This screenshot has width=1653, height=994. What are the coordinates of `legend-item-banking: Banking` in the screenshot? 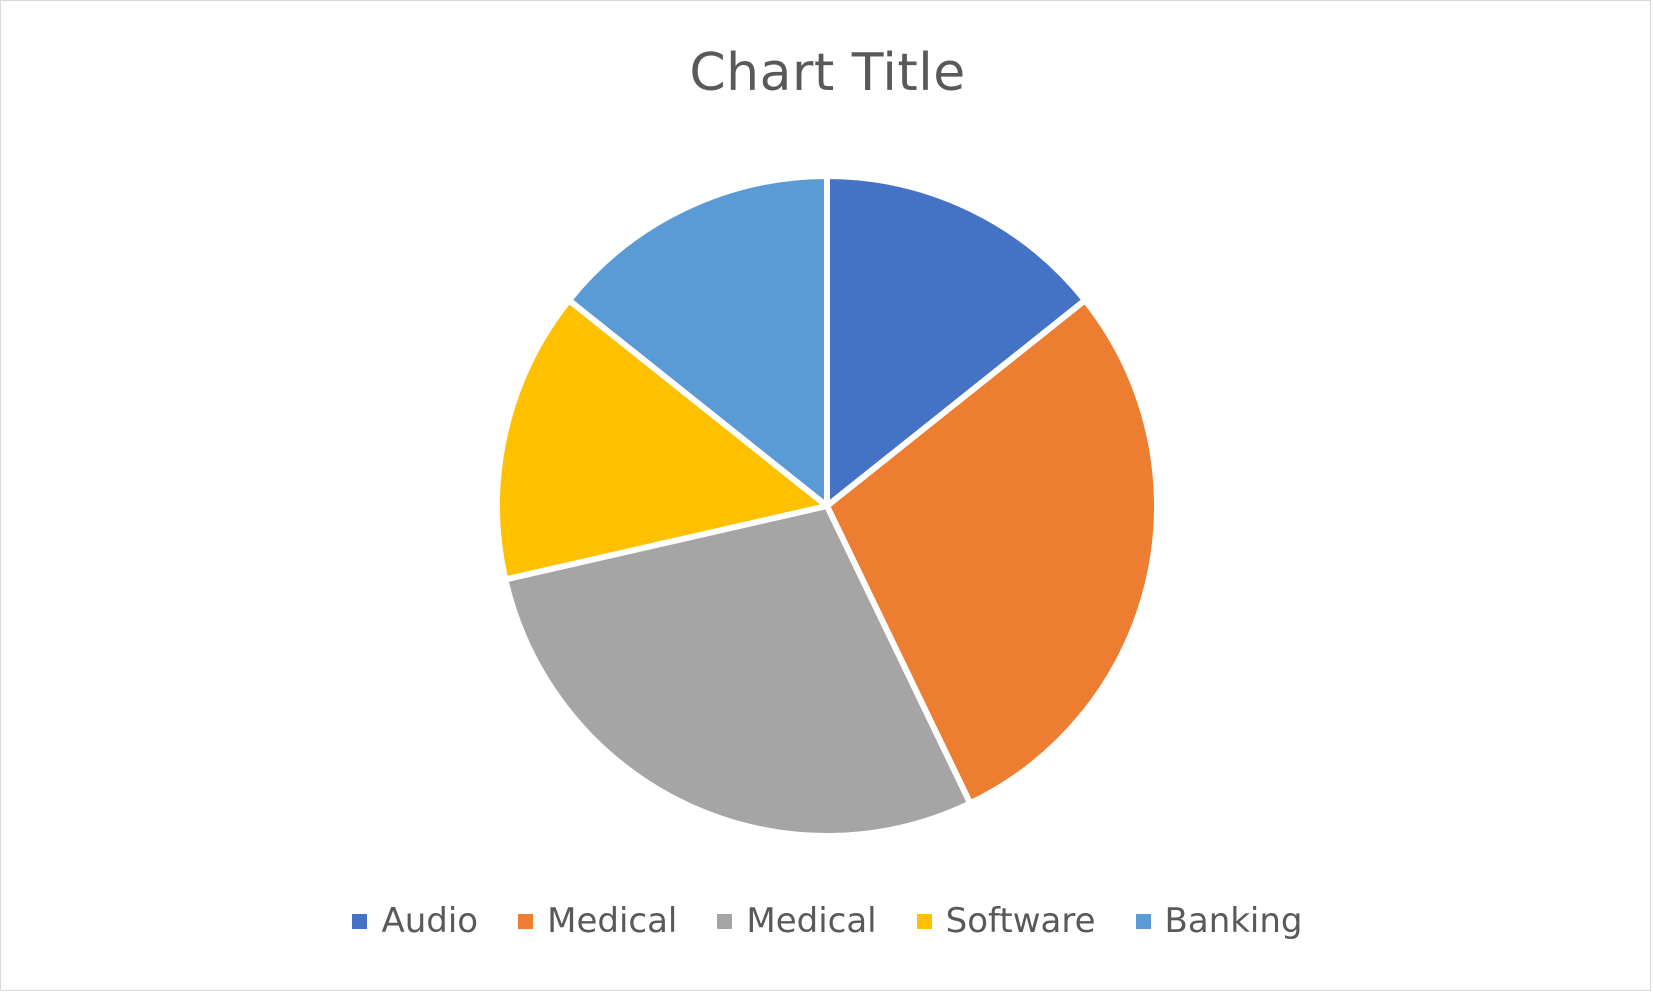 It's located at (1219, 921).